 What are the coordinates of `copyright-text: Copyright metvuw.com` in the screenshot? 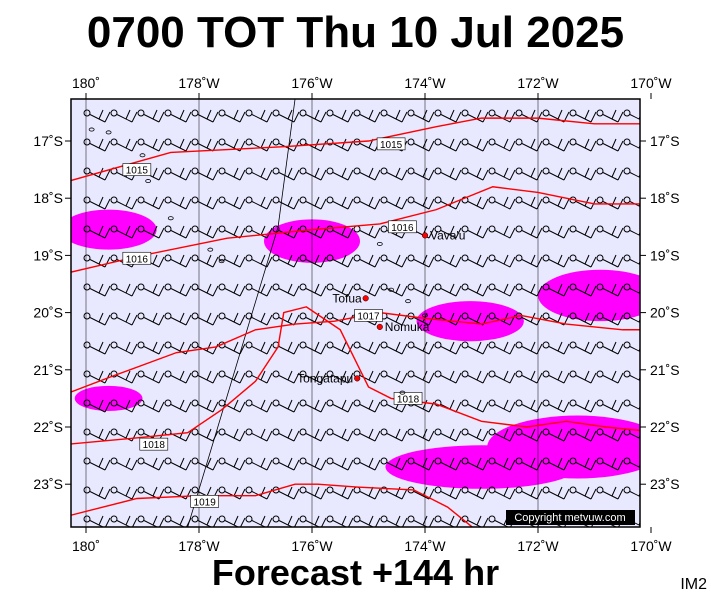 It's located at (569, 518).